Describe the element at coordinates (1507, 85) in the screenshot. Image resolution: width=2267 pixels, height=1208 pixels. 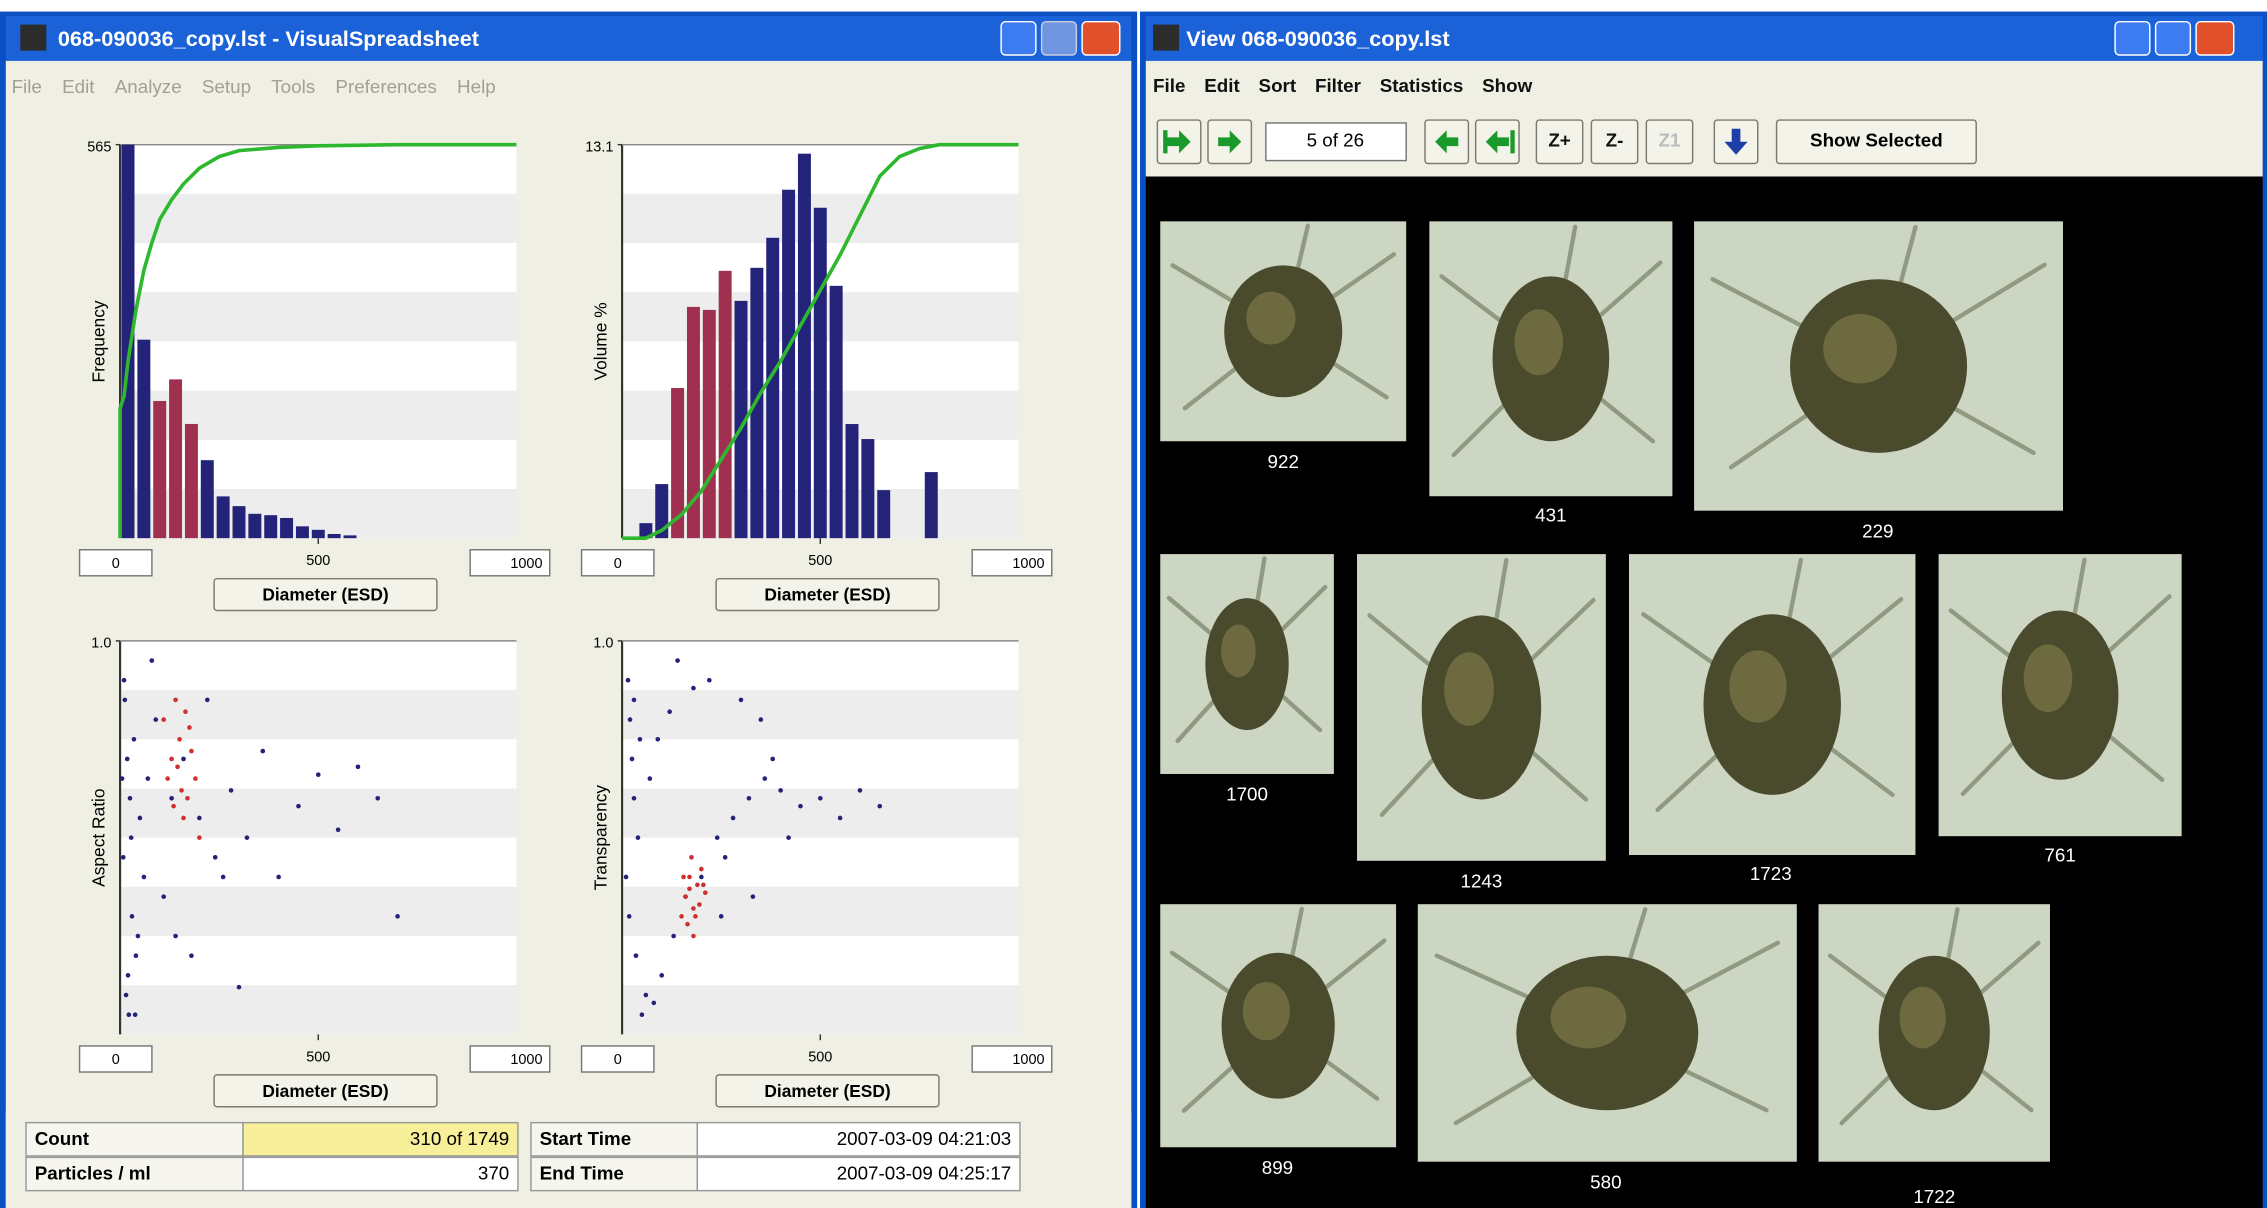
I see `menu-item: Show` at that location.